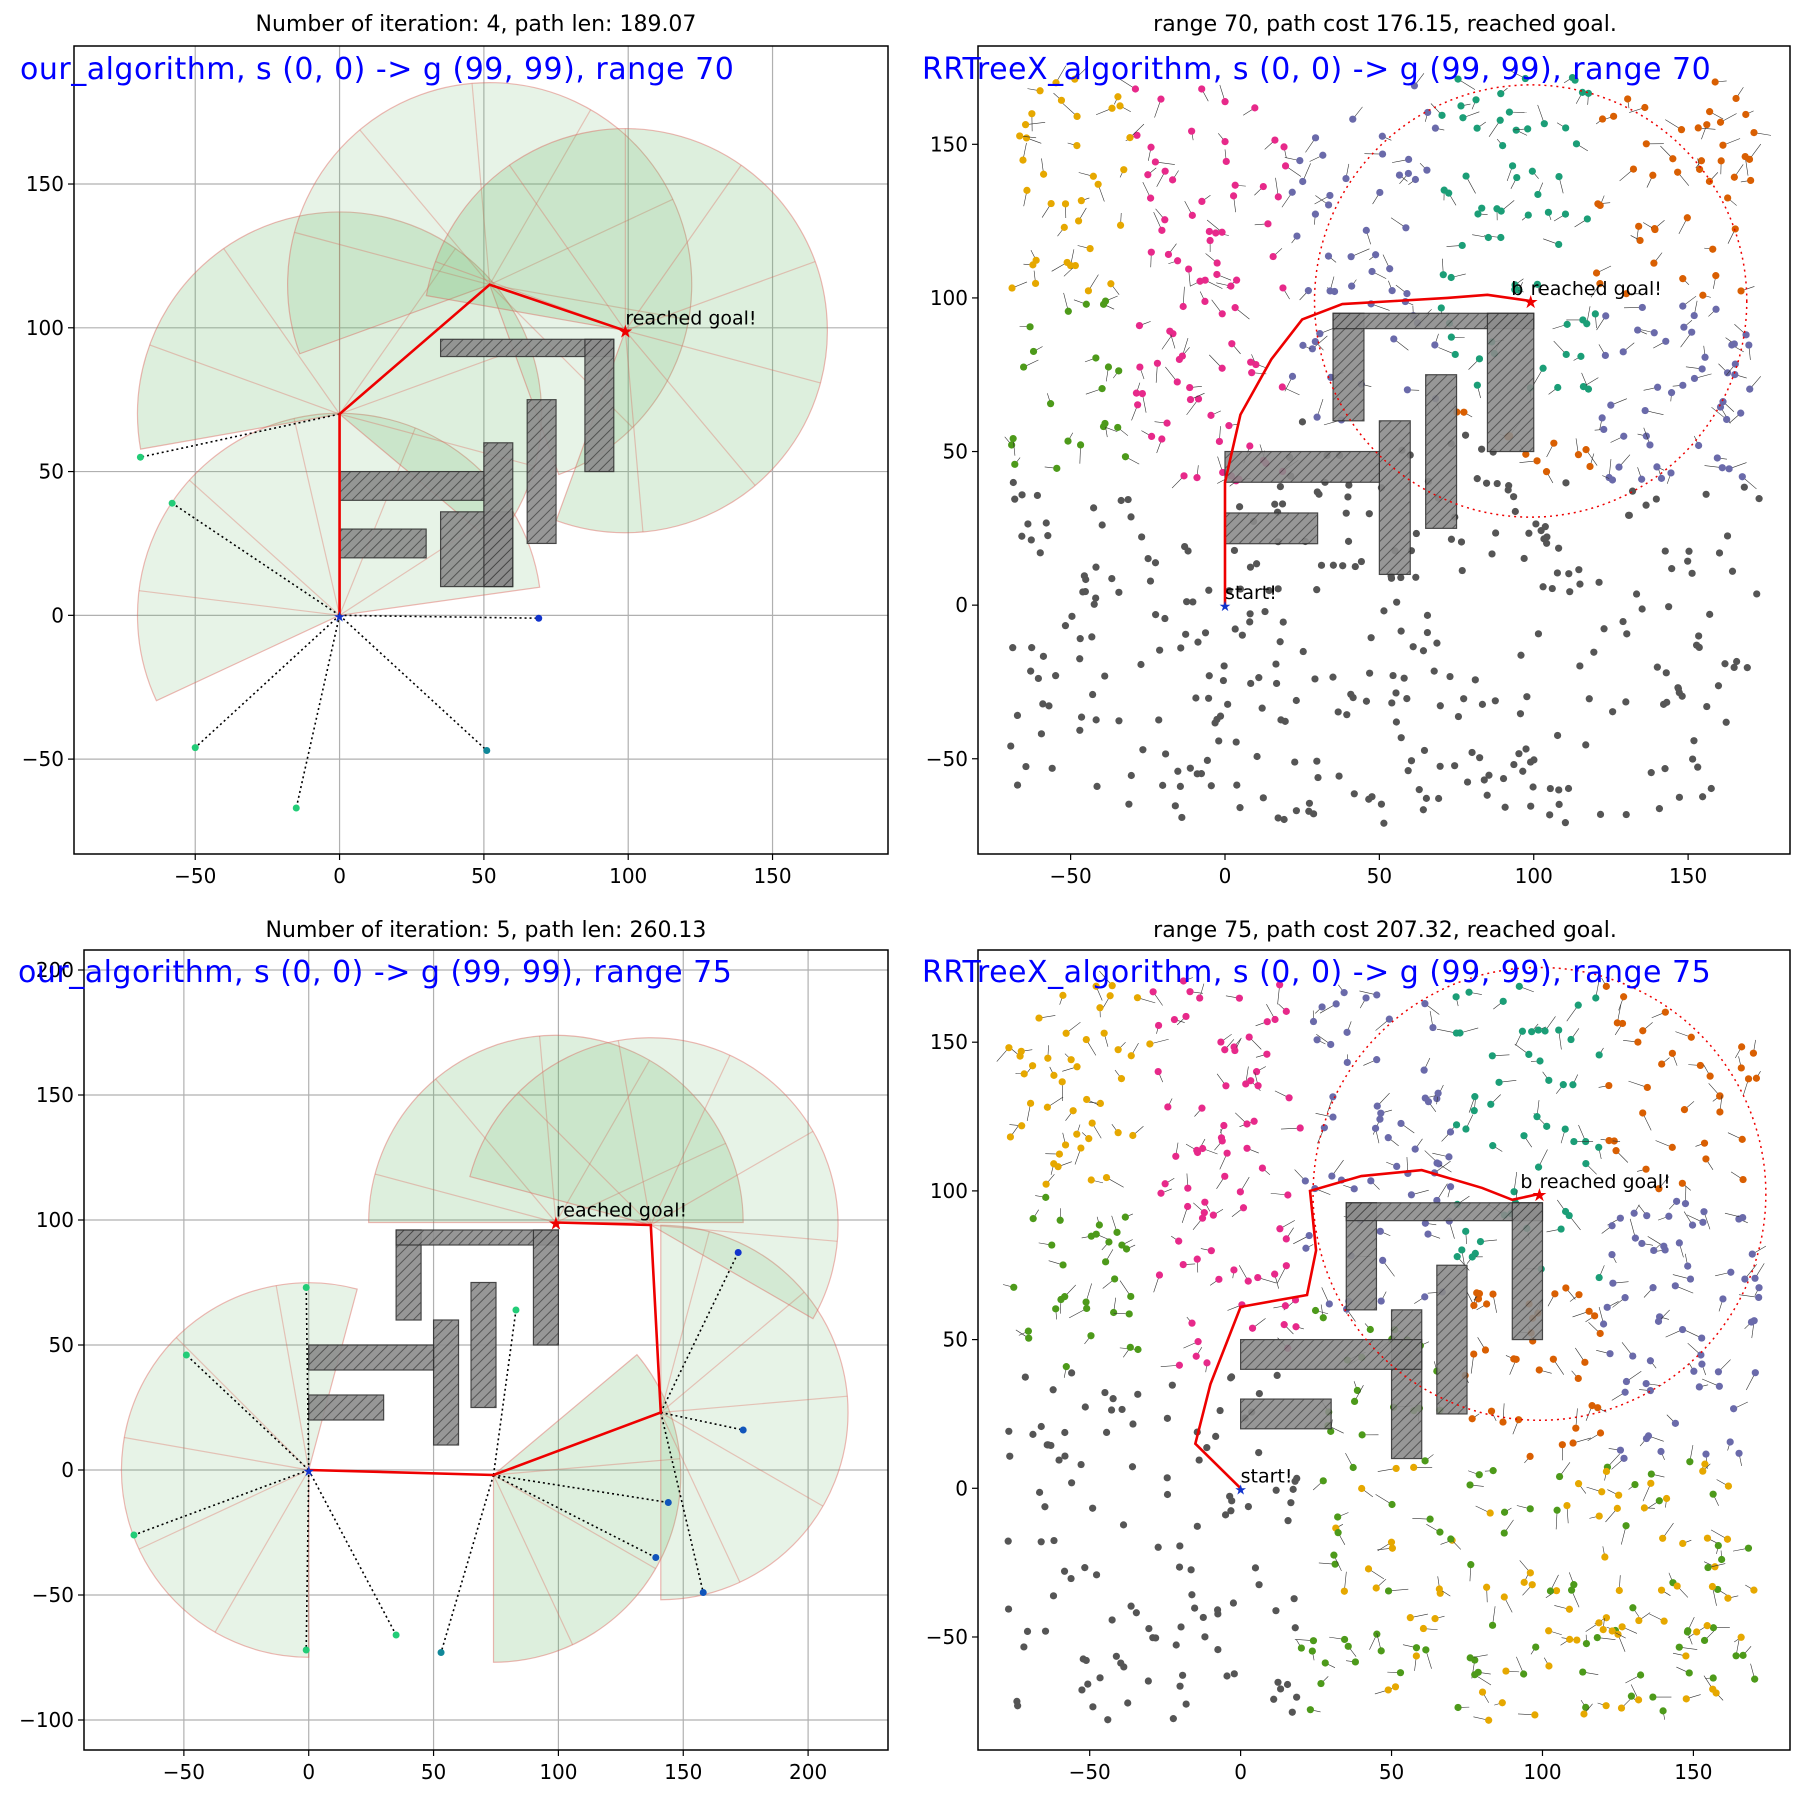  What do you see at coordinates (51, 472) in the screenshot?
I see `y-tick-label: 50` at bounding box center [51, 472].